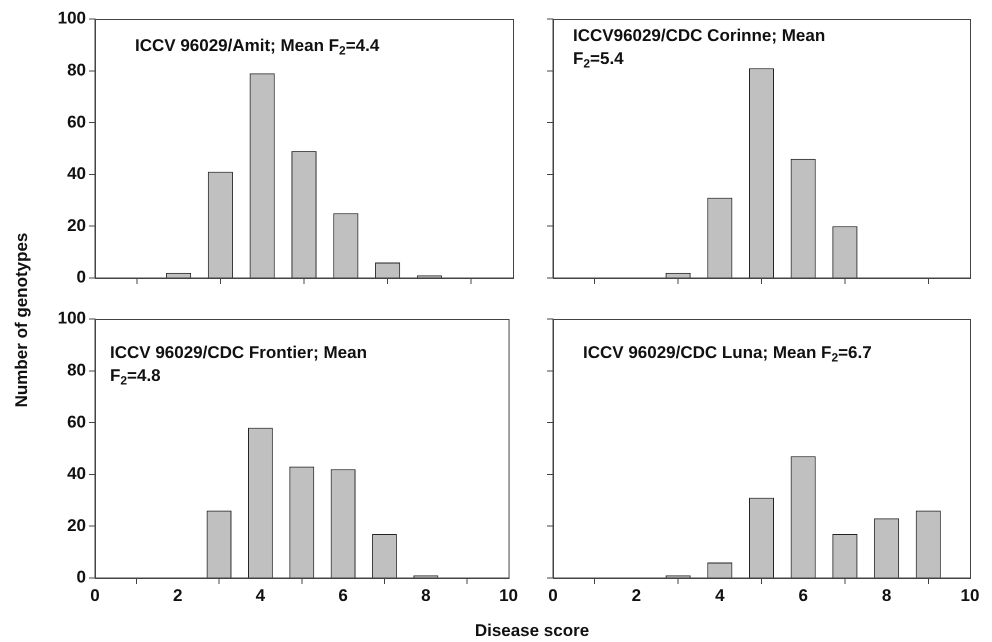 Image resolution: width=992 pixels, height=642 pixels. What do you see at coordinates (532, 631) in the screenshot?
I see `x-axis-title: Disease score` at bounding box center [532, 631].